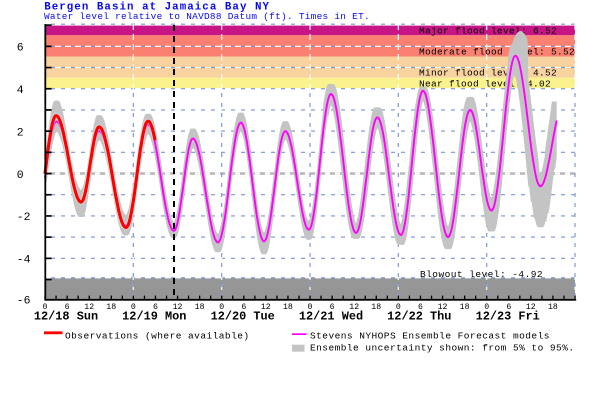 This screenshot has width=600, height=400. I want to click on svg-text: -6, so click(24, 302).